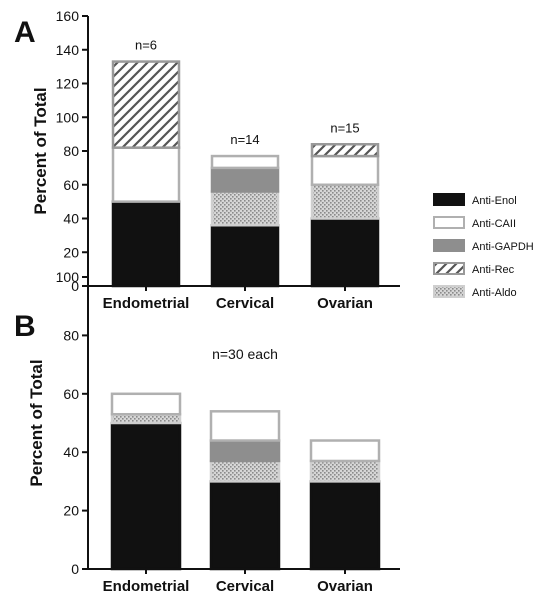  Describe the element at coordinates (503, 247) in the screenshot. I see `legend-label-anti-gapdh: Anti-GAPDH` at that location.